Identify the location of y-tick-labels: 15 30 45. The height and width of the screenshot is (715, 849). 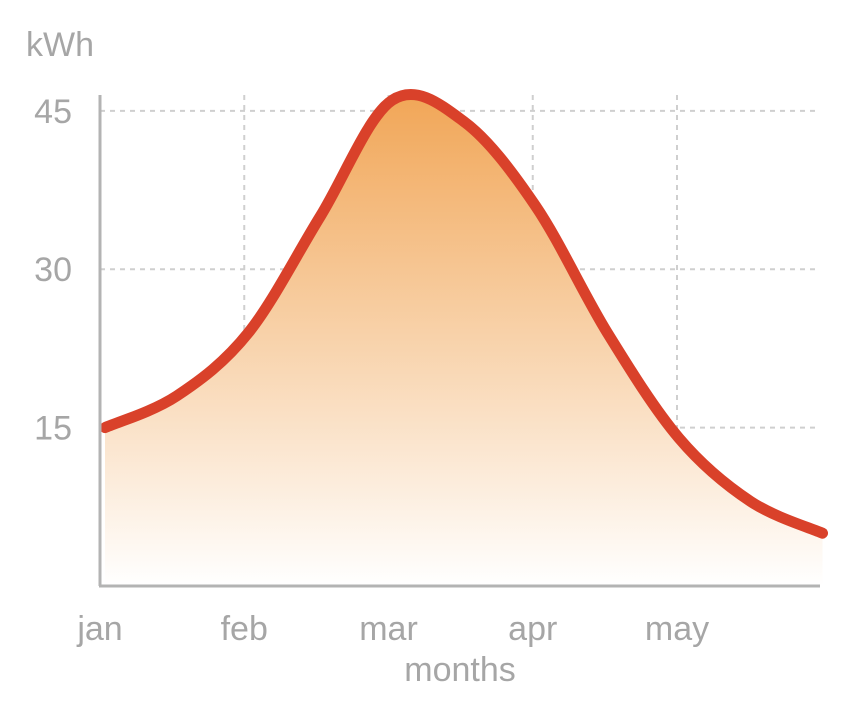
(53, 270).